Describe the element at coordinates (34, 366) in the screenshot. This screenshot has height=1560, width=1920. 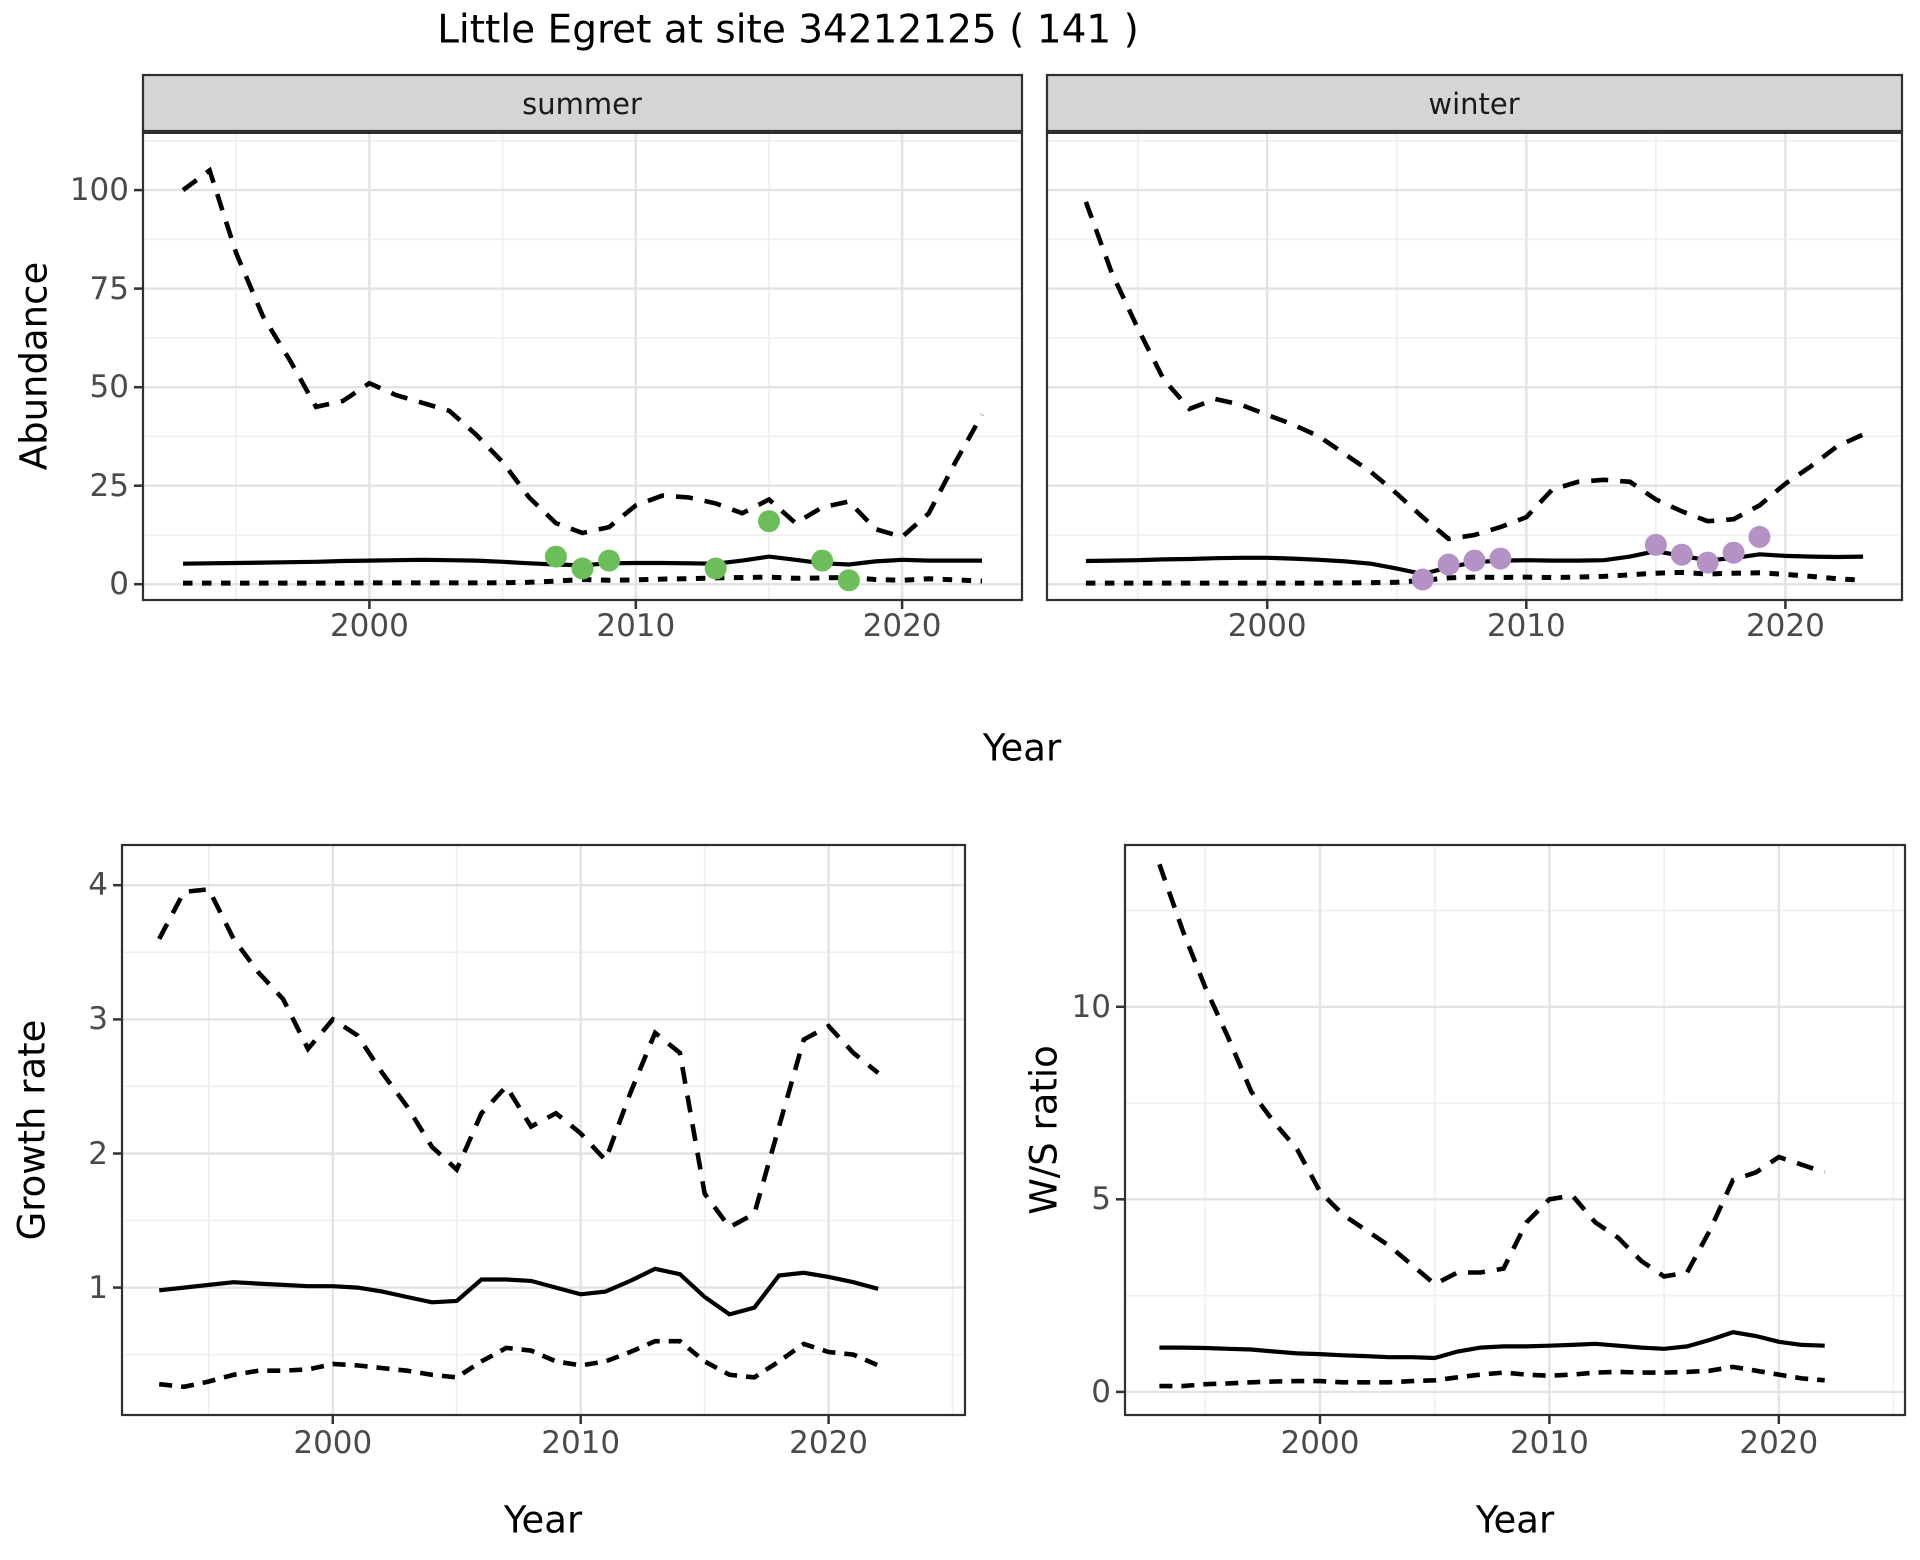
I see `y-axis-title-abundance: Abundance` at that location.